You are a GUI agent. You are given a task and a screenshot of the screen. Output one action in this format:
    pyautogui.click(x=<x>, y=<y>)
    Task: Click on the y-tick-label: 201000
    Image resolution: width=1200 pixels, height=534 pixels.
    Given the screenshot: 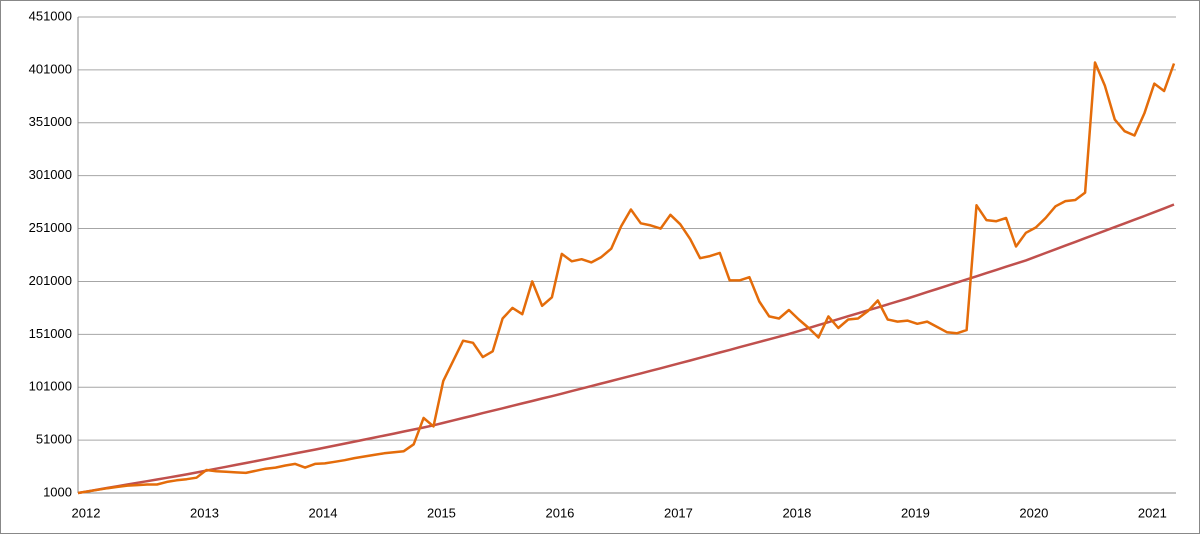 What is the action you would take?
    pyautogui.click(x=50, y=280)
    